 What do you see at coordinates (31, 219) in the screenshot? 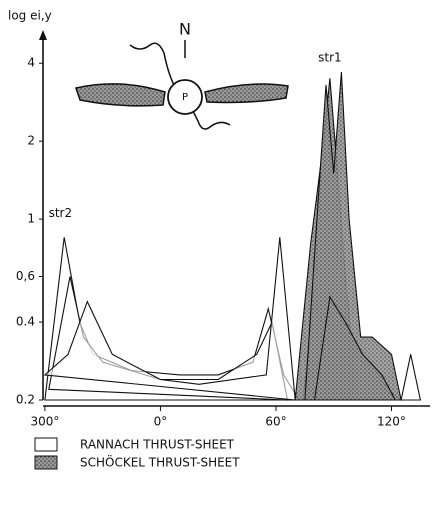
I see `y-tick-label: 1` at bounding box center [31, 219].